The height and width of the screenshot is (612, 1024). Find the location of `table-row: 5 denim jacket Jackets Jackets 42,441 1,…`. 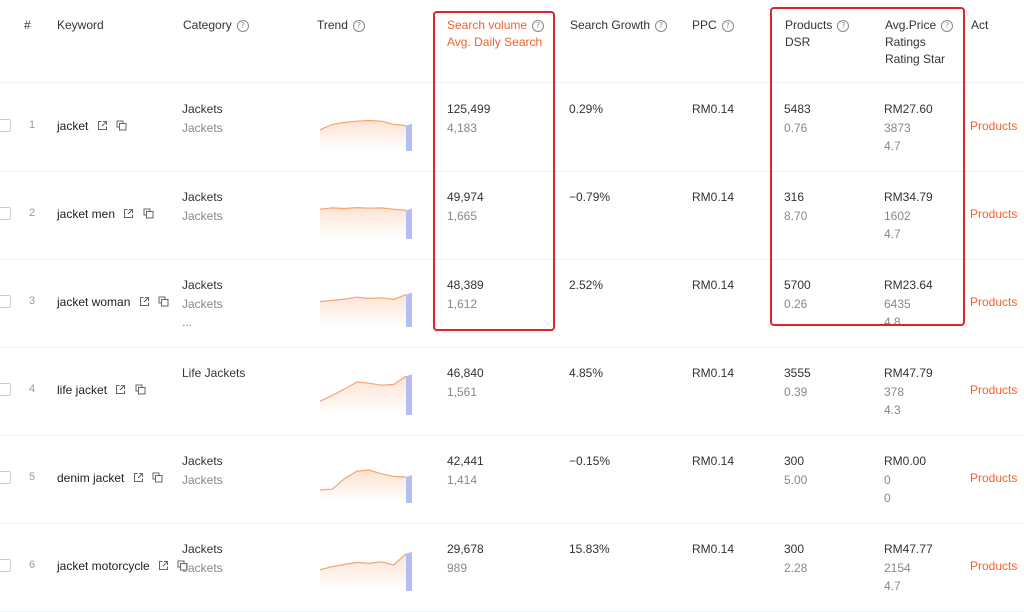

table-row: 5 denim jacket Jackets Jackets 42,441 1,… is located at coordinates (512, 479).